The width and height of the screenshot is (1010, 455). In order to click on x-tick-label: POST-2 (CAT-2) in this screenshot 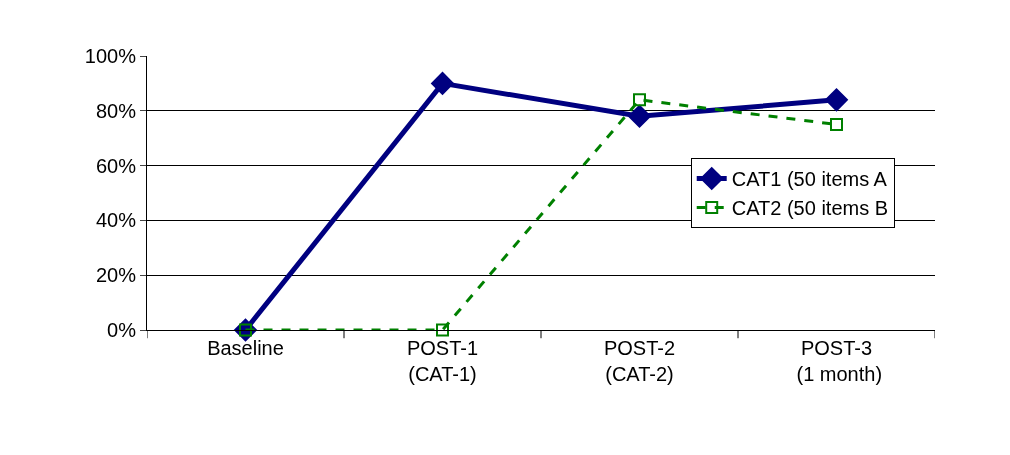, I will do `click(639, 361)`.